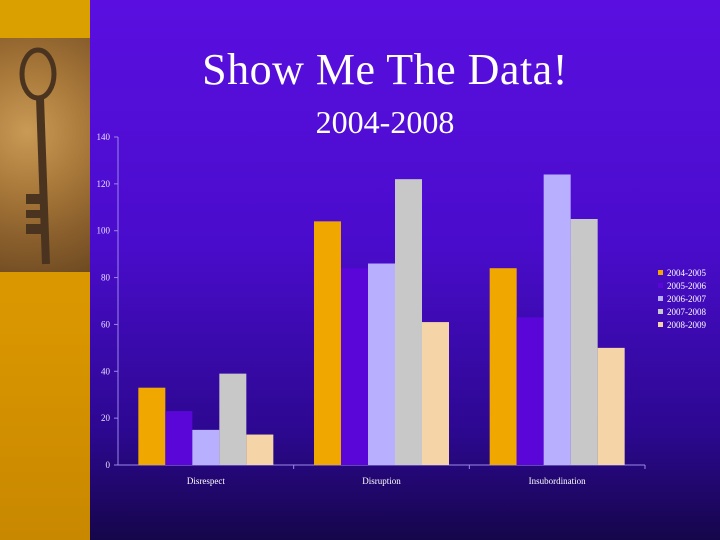 The width and height of the screenshot is (720, 540). Describe the element at coordinates (557, 481) in the screenshot. I see `x-category-label: Insubordination` at that location.